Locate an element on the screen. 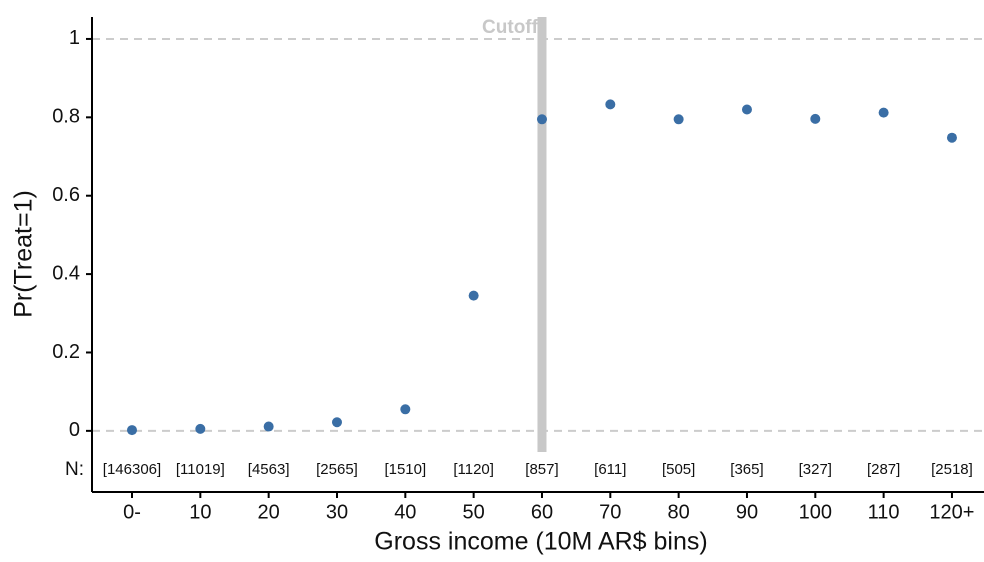 The height and width of the screenshot is (562, 984). x-tick-label: 40 is located at coordinates (405, 512).